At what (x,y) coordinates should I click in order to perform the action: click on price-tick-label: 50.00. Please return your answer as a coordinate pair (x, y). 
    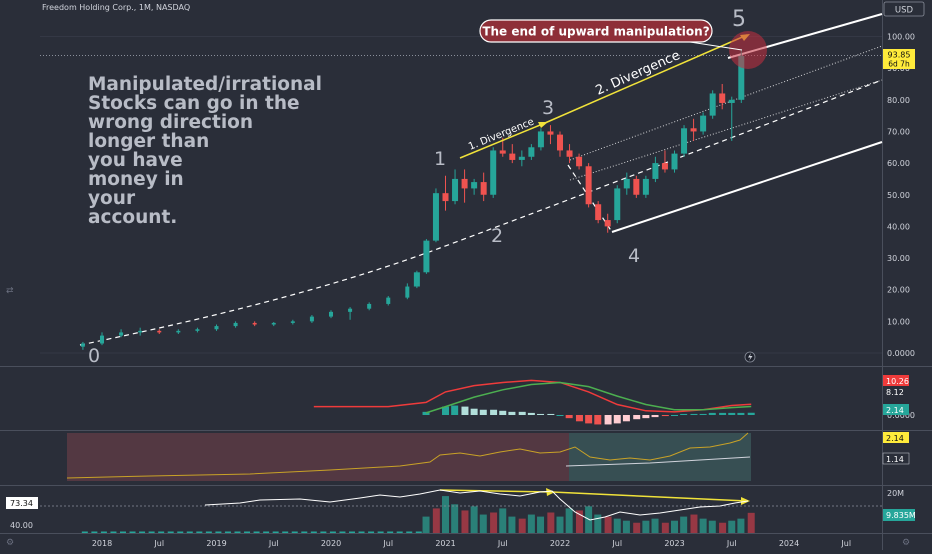
    Looking at the image, I should click on (898, 195).